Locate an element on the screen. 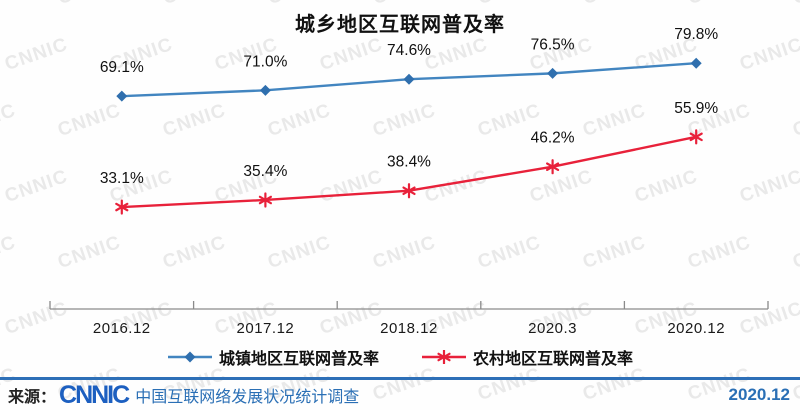  legend: 城镇地区互联网普及率 农村地区互联网普及率 is located at coordinates (400, 357).